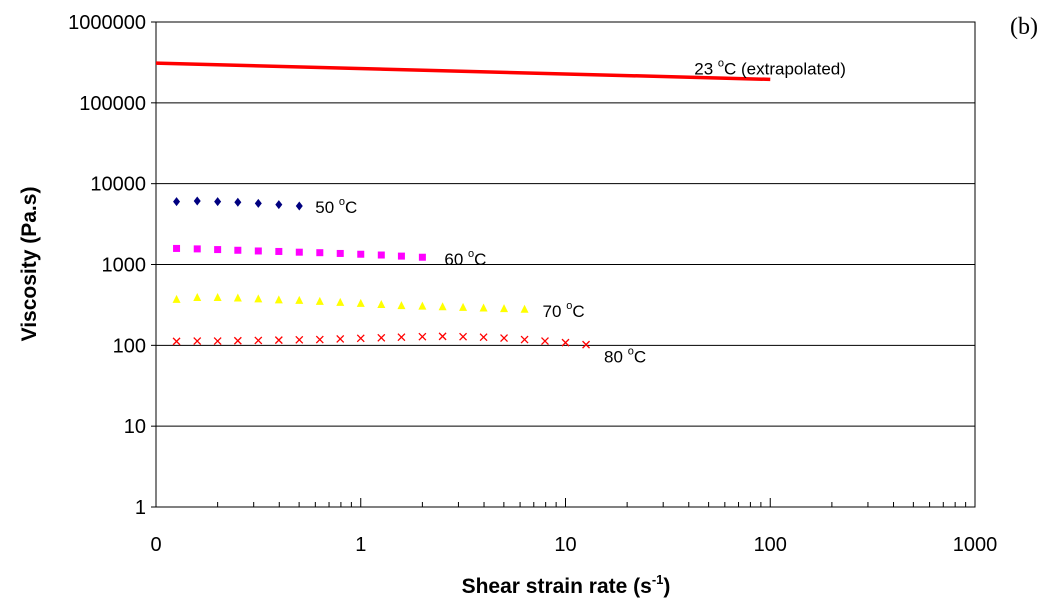 This screenshot has height=603, width=1048. I want to click on series-line-s23, so click(463, 71).